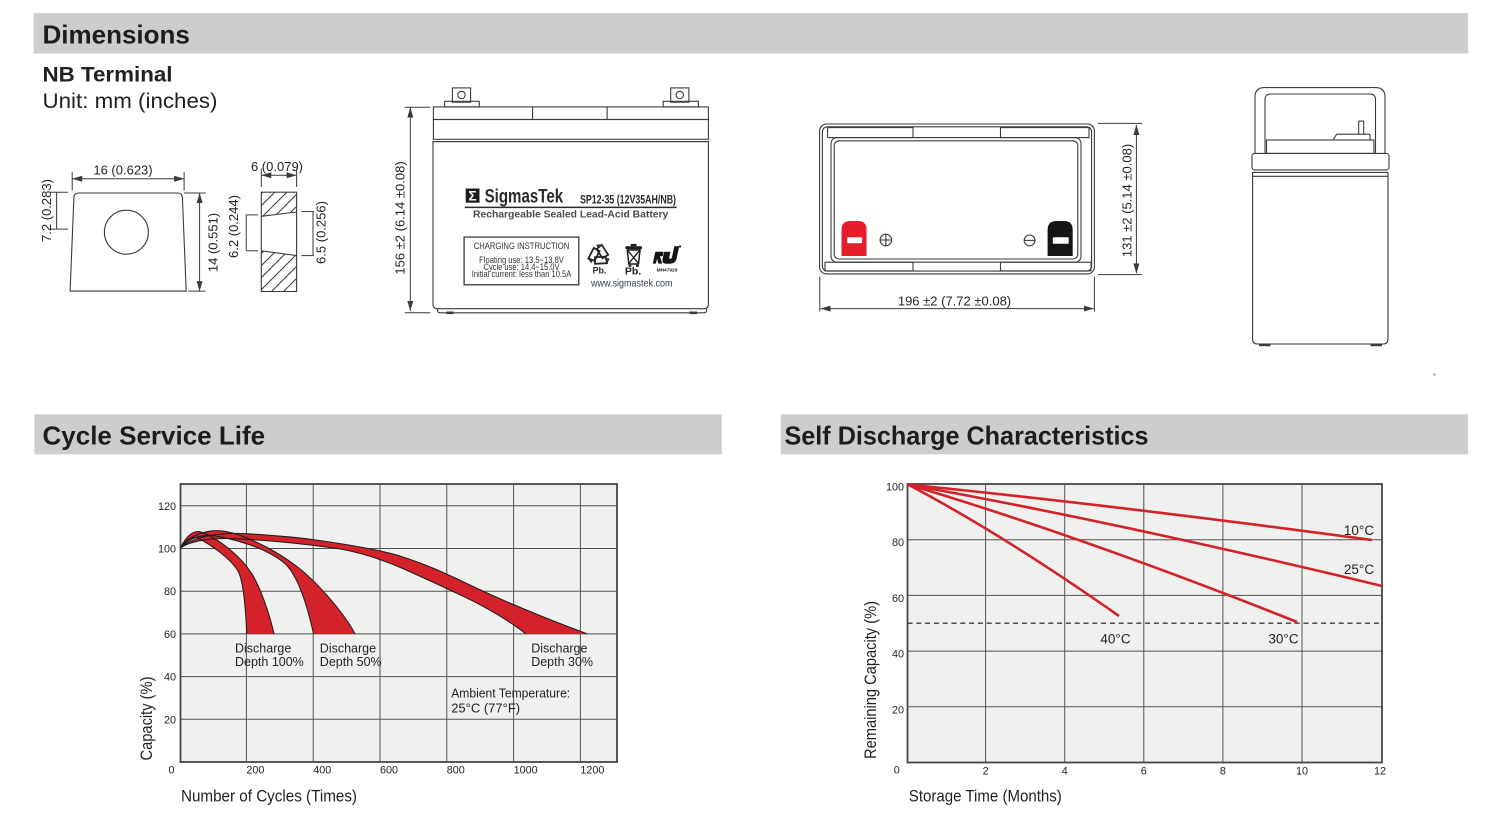  I want to click on svg-text: 10°C, so click(1359, 530).